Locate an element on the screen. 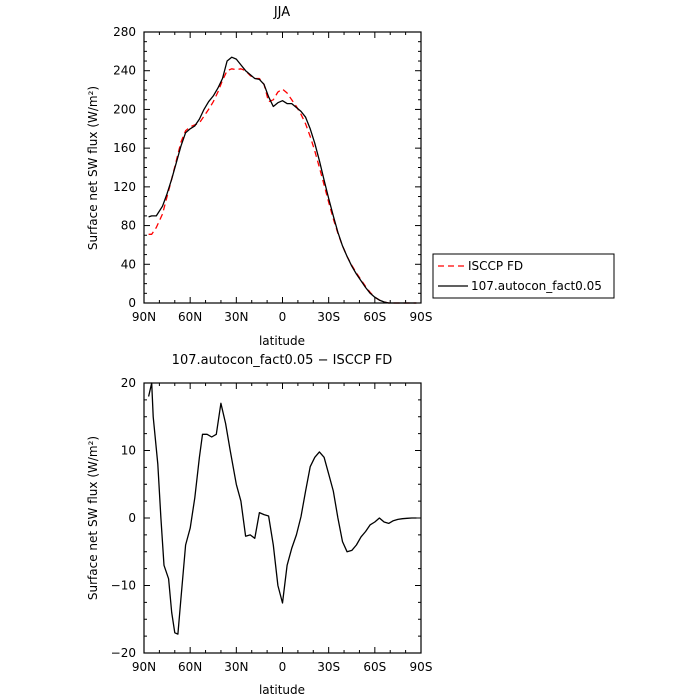 This screenshot has height=700, width=700. y-tick-label: 120 is located at coordinates (124, 187).